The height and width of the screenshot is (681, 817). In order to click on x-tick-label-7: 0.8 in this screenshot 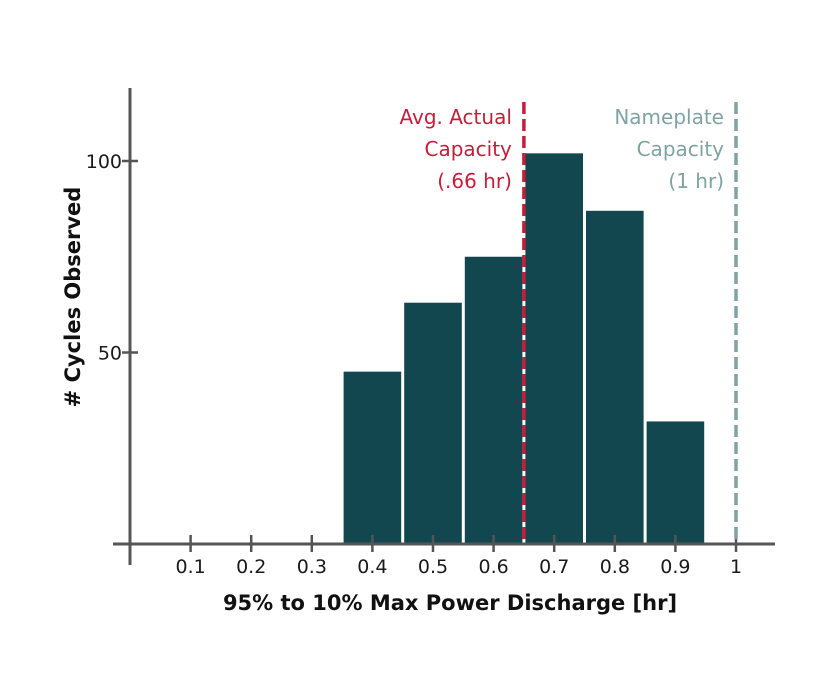, I will do `click(615, 567)`.